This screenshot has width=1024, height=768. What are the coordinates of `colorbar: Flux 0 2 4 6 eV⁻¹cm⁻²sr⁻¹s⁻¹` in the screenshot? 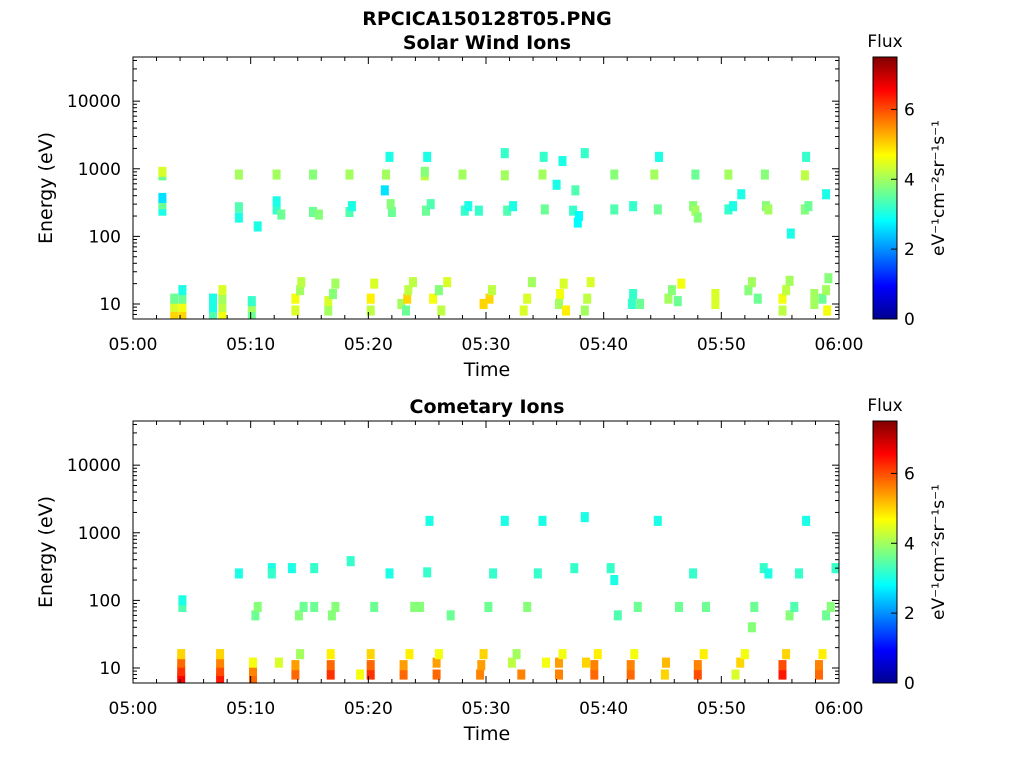 It's located at (908, 181).